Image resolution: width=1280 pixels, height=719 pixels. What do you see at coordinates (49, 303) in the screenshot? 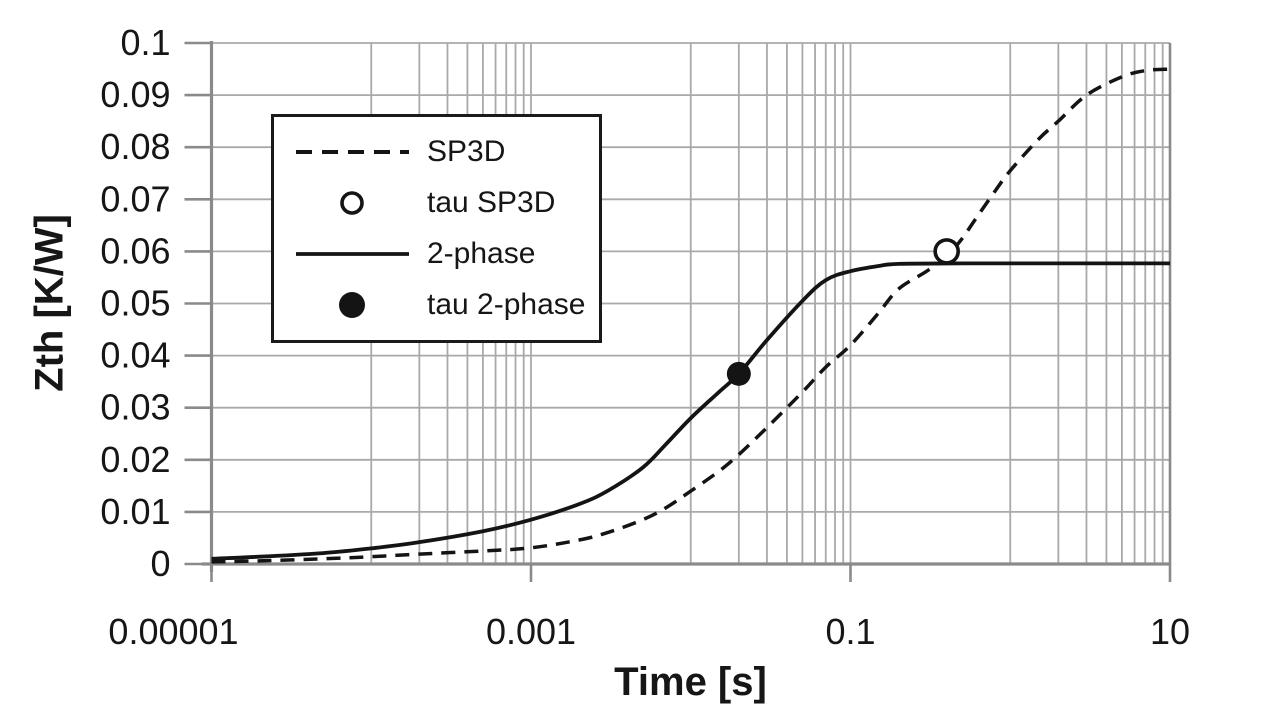
I see `y-axis-title: Zth [K/W]` at bounding box center [49, 303].